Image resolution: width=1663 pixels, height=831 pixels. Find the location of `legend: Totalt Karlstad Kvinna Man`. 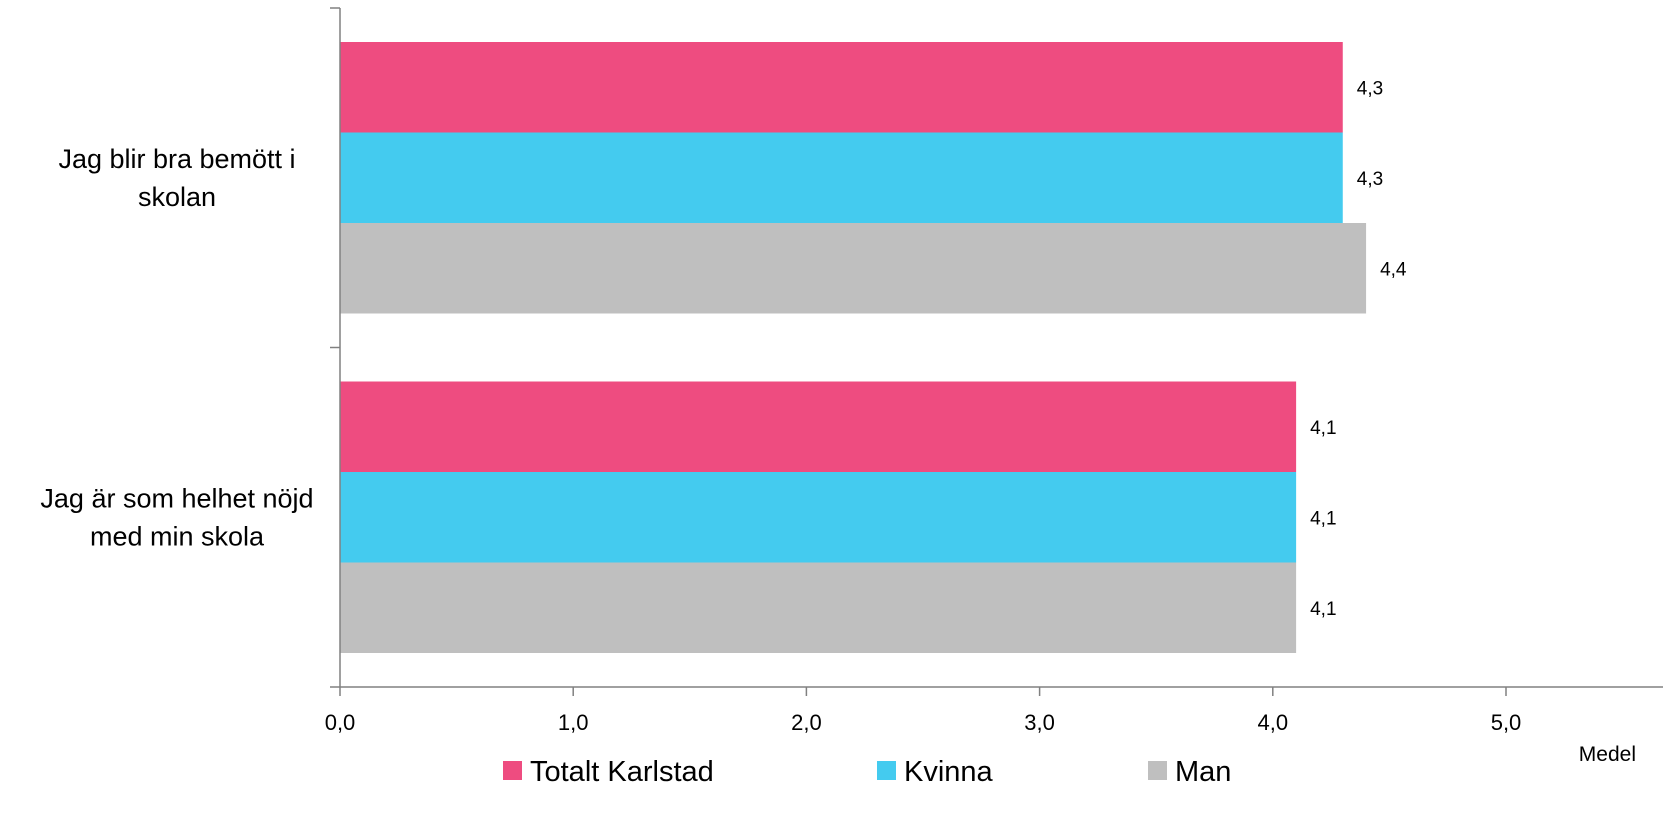

legend: Totalt Karlstad Kvinna Man is located at coordinates (867, 772).